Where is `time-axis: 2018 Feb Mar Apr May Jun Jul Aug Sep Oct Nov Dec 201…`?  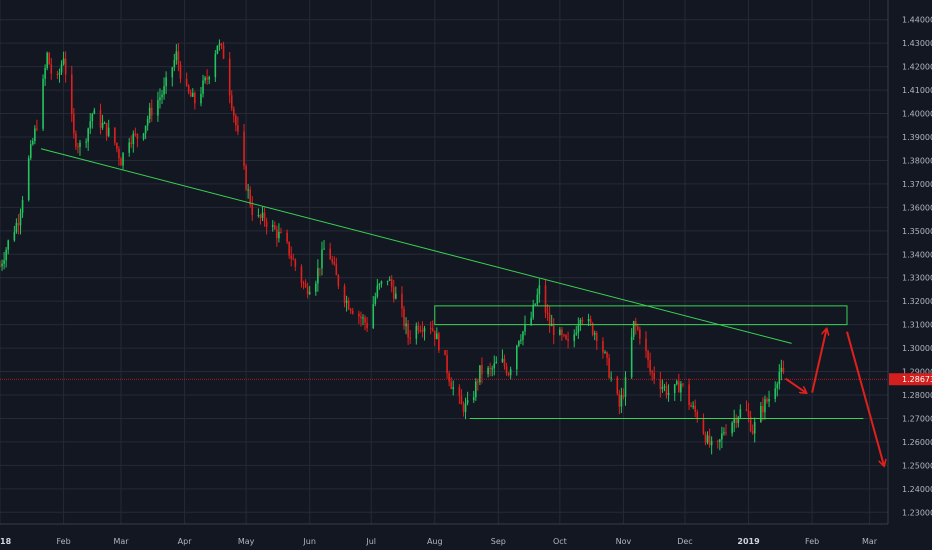
time-axis: 2018 Feb Mar Apr May Jun Jul Aug Sep Oct Nov Dec 201… is located at coordinates (444, 536).